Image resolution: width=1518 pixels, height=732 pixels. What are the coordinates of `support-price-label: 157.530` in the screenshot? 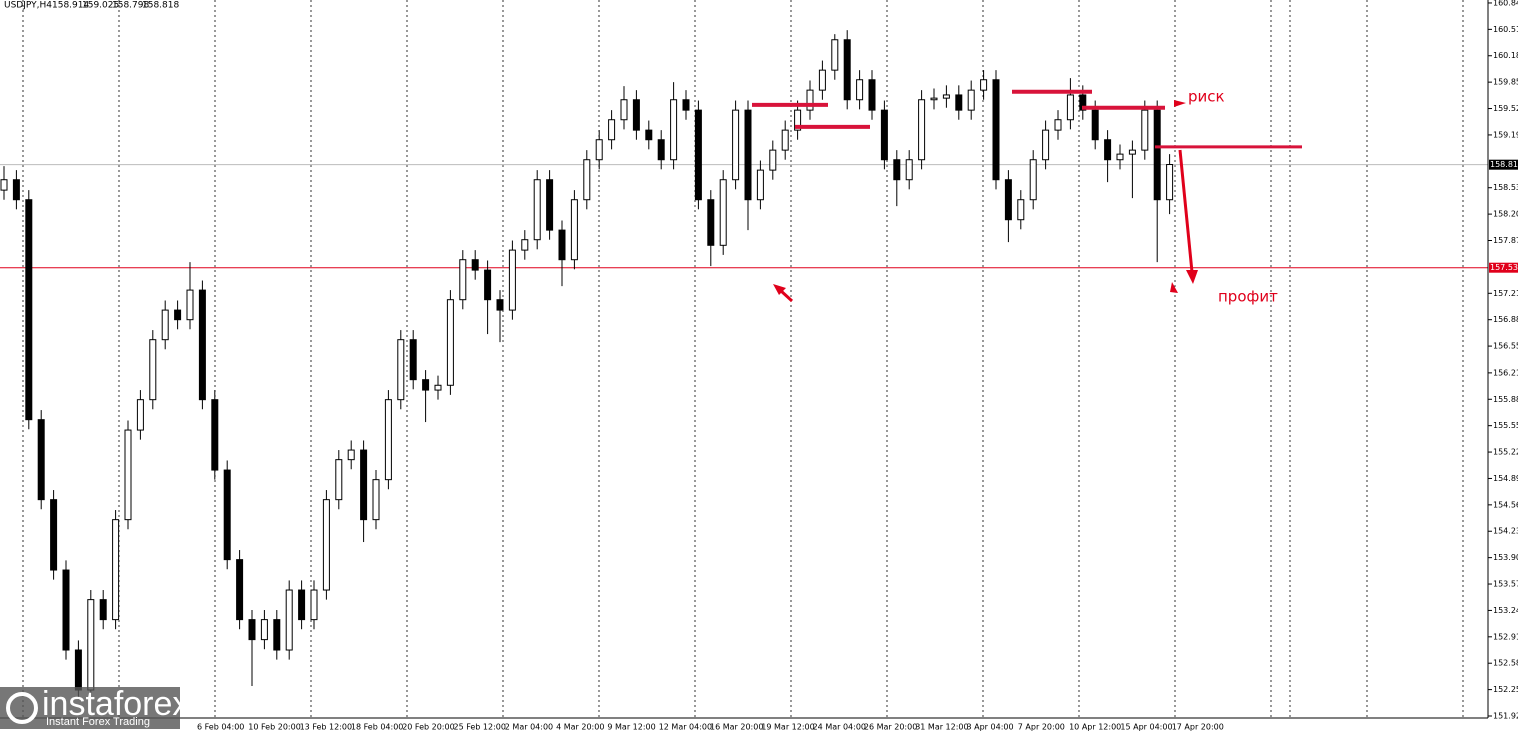 It's located at (1504, 267).